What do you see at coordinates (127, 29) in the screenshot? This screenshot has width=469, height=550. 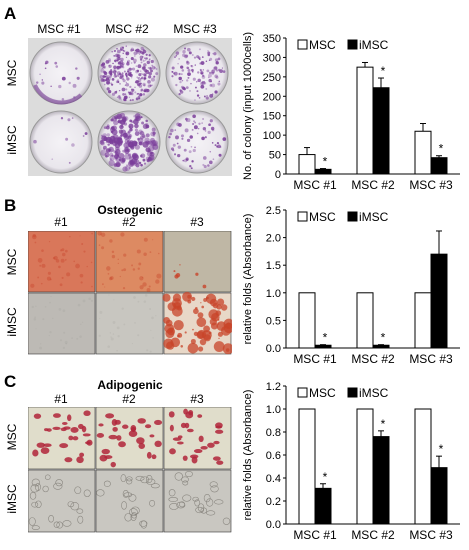 I see `col-label-a2: MSC #2` at bounding box center [127, 29].